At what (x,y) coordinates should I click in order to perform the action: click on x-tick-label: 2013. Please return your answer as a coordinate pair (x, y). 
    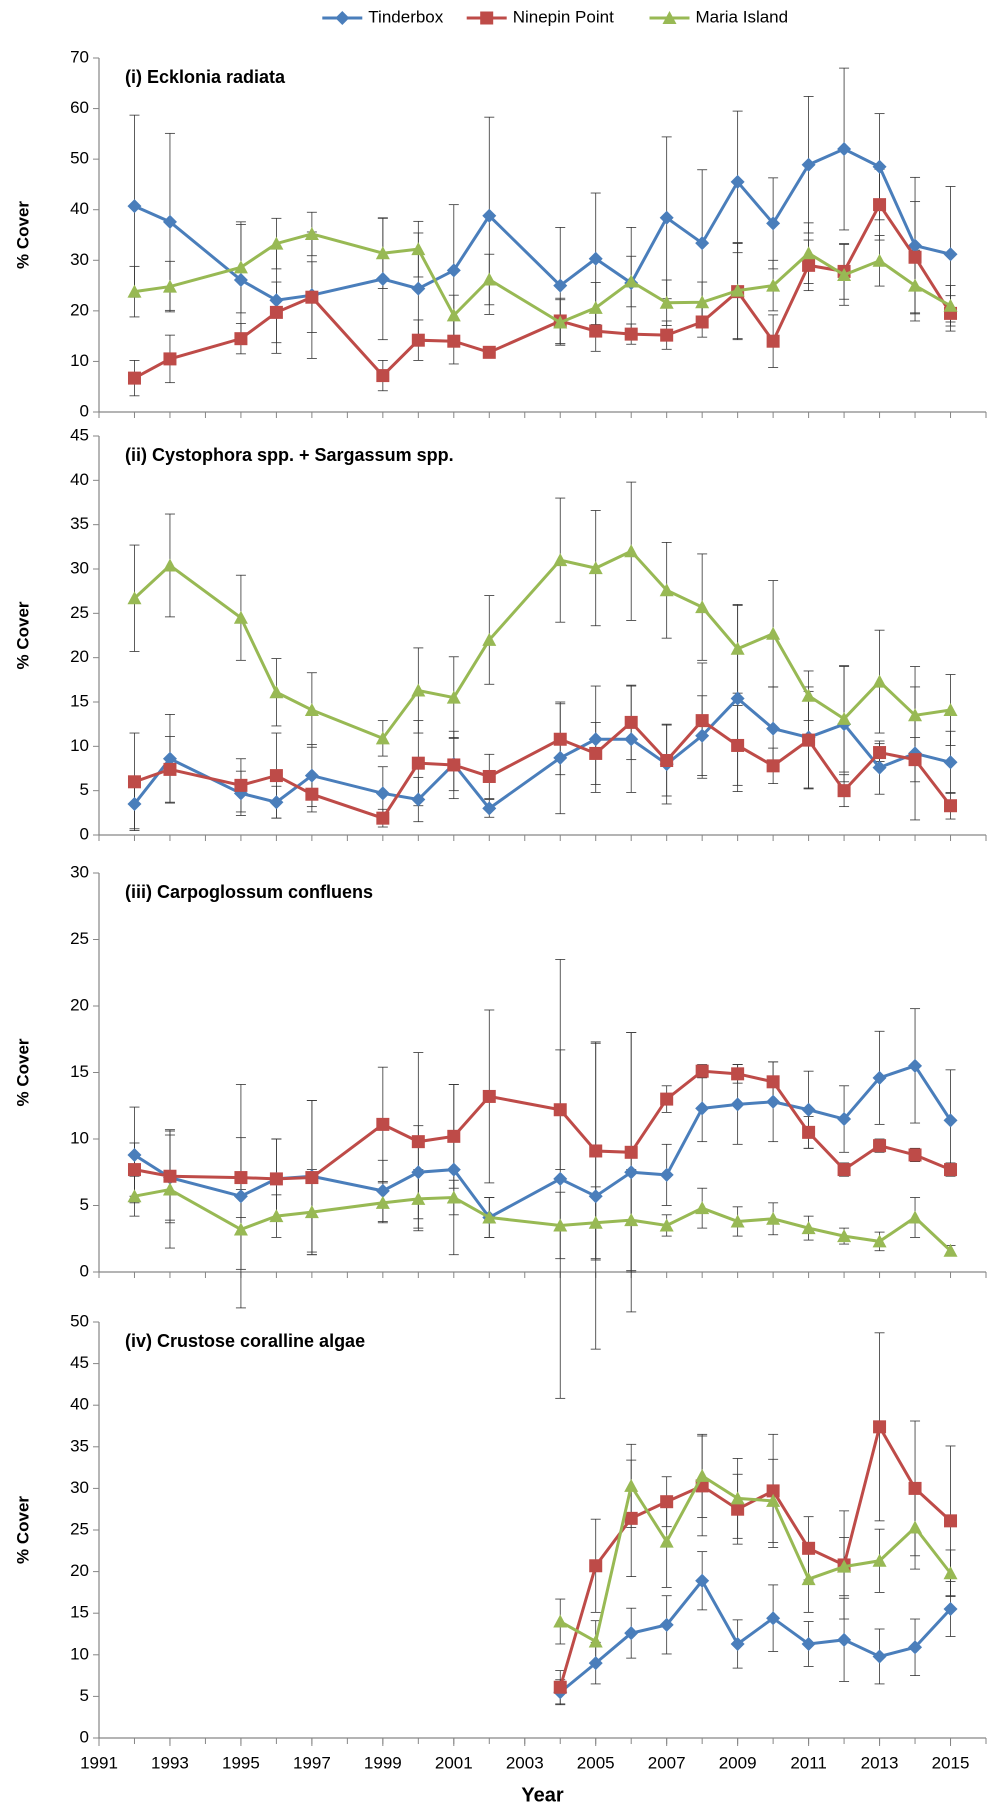
    Looking at the image, I should click on (880, 1762).